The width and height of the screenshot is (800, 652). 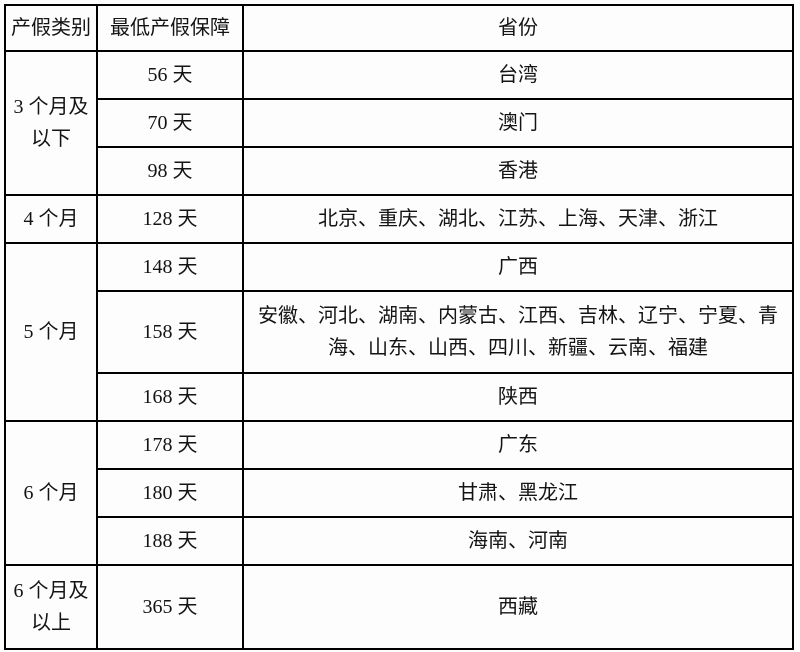 I want to click on table-row: 4 个月 128 天 北京、重庆、湖北、江苏、上海、天津、浙江, so click(x=399, y=219).